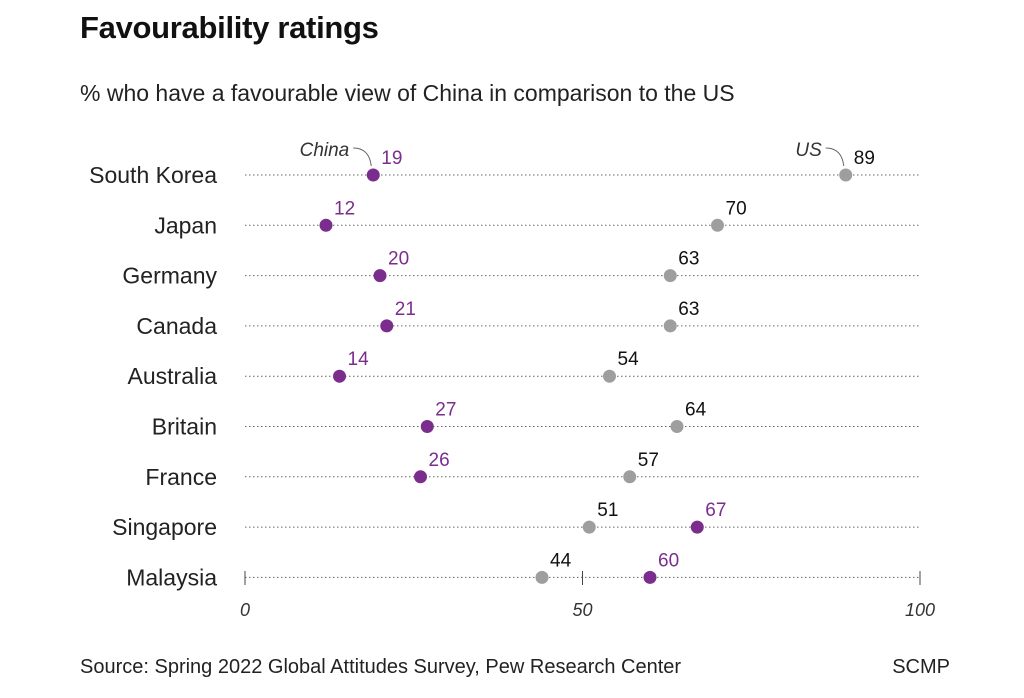  Describe the element at coordinates (171, 577) in the screenshot. I see `country-label-malaysia: Malaysia` at that location.